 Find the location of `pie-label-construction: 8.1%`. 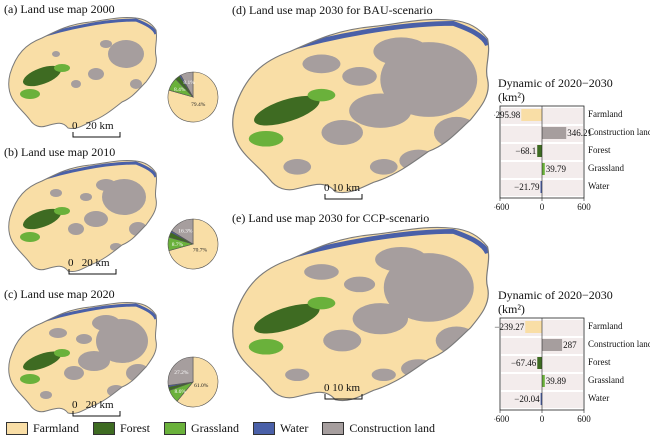

pie-label-construction: 8.1% is located at coordinates (189, 83).